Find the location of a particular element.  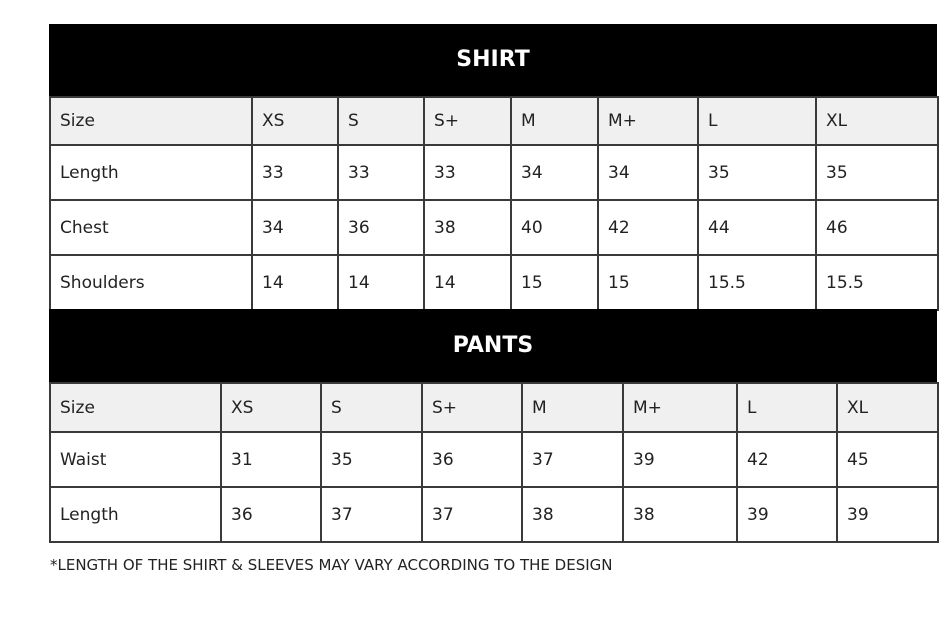

pants-title: PANTS is located at coordinates (493, 345).